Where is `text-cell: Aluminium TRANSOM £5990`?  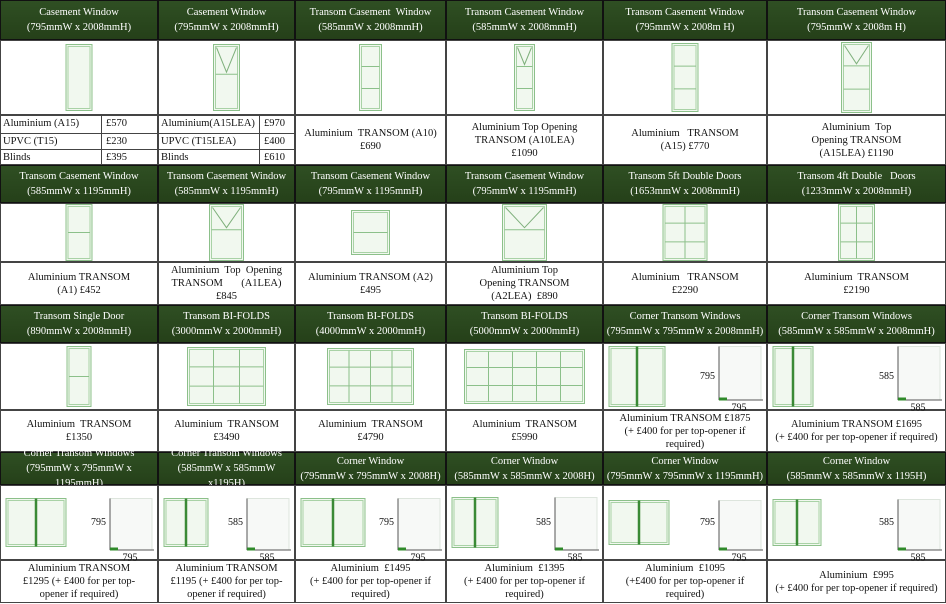 text-cell: Aluminium TRANSOM £5990 is located at coordinates (524, 431).